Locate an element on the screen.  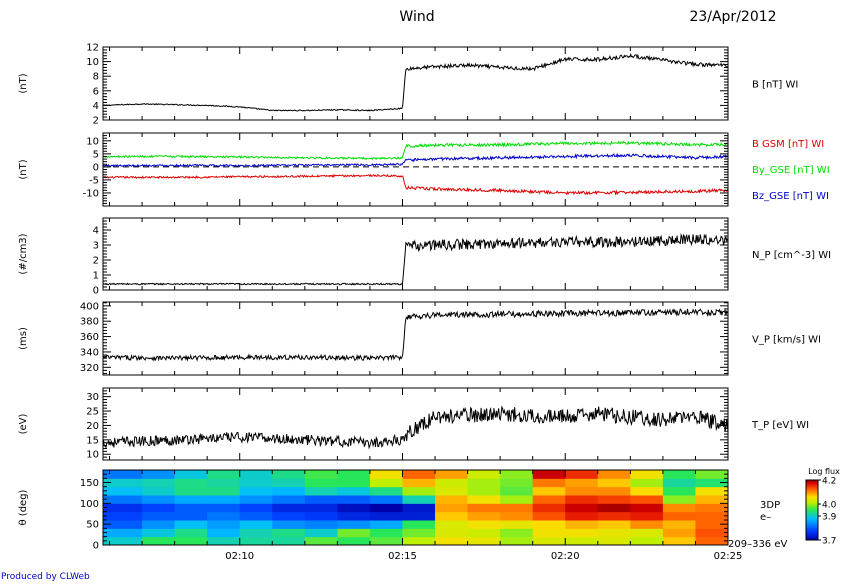
y-tick-label: 12 is located at coordinates (92, 48).